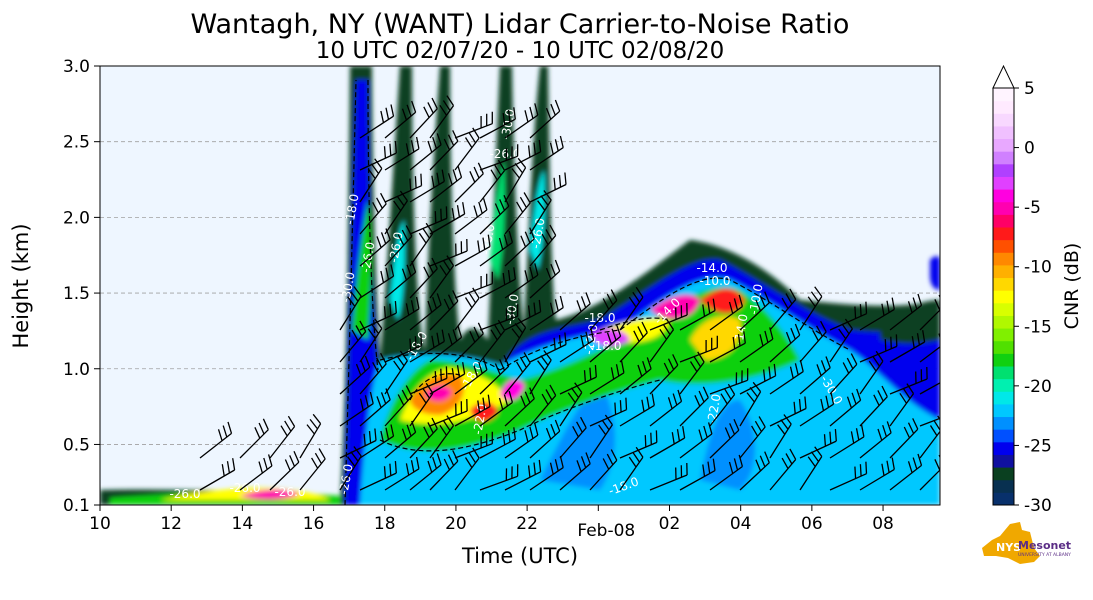 Image resolution: width=1093 pixels, height=600 pixels. I want to click on colorbar-frame, so click(1003, 296).